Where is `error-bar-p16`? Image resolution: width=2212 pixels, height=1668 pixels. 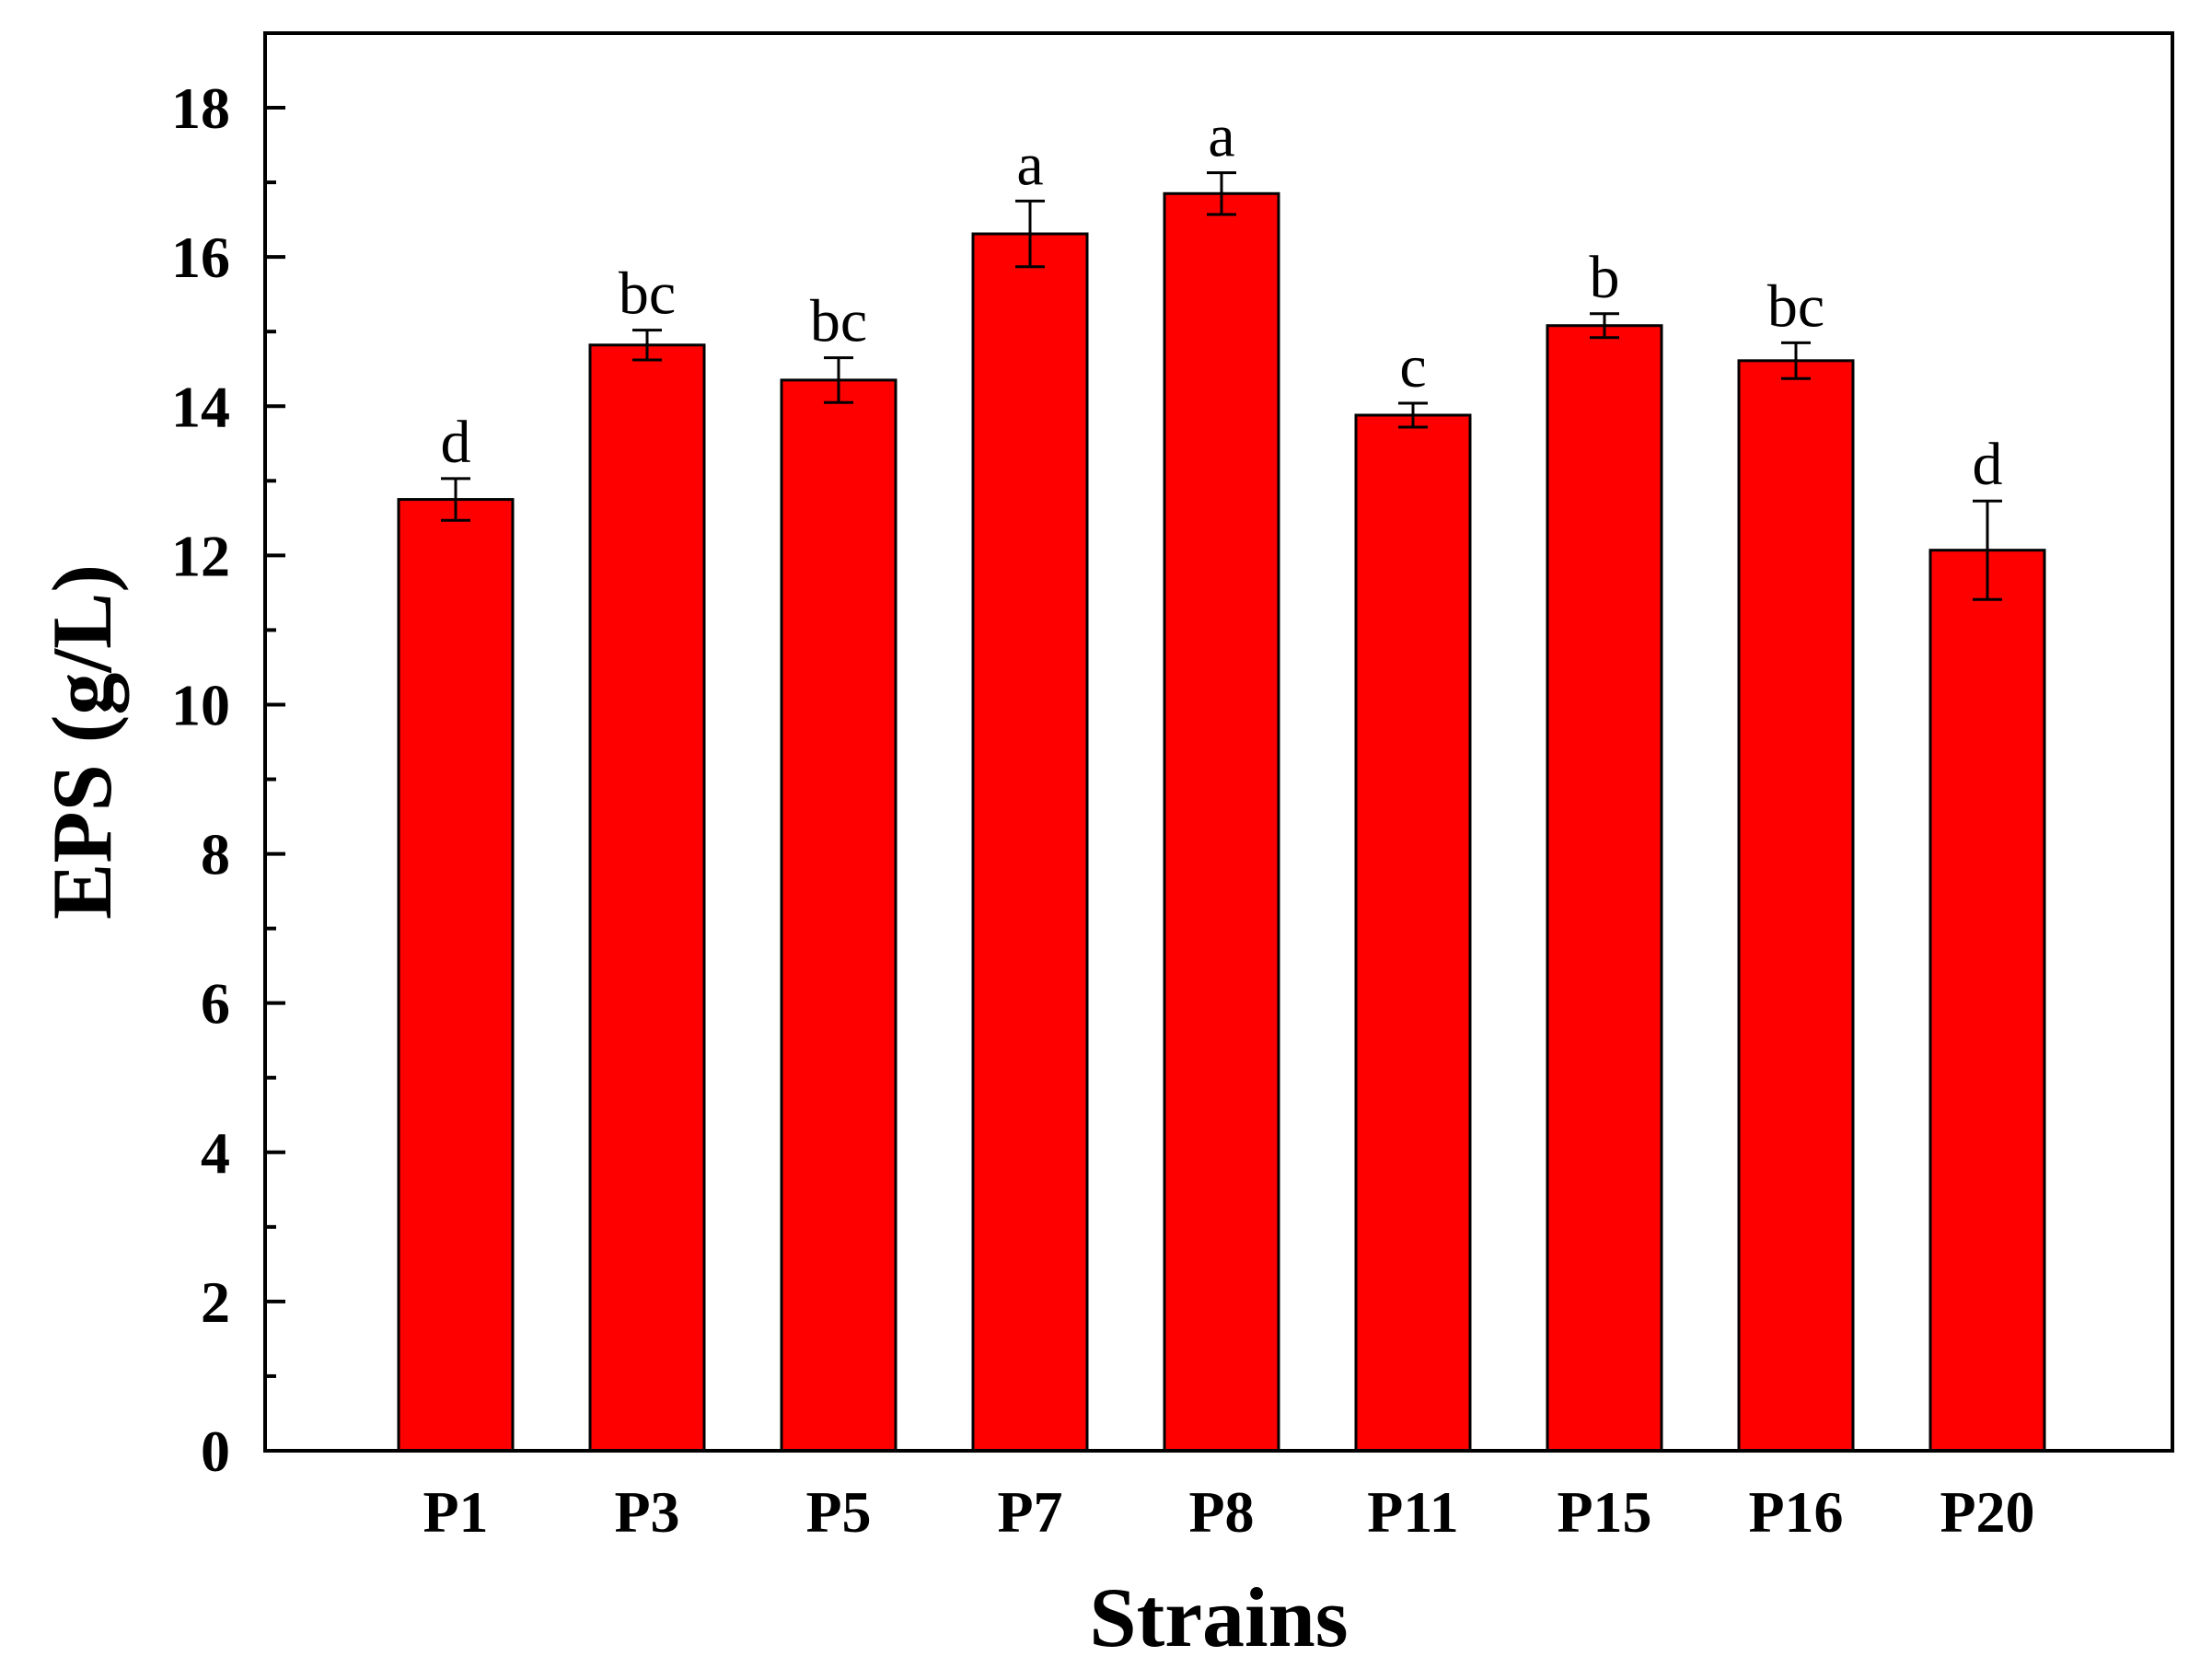 error-bar-p16 is located at coordinates (1796, 360).